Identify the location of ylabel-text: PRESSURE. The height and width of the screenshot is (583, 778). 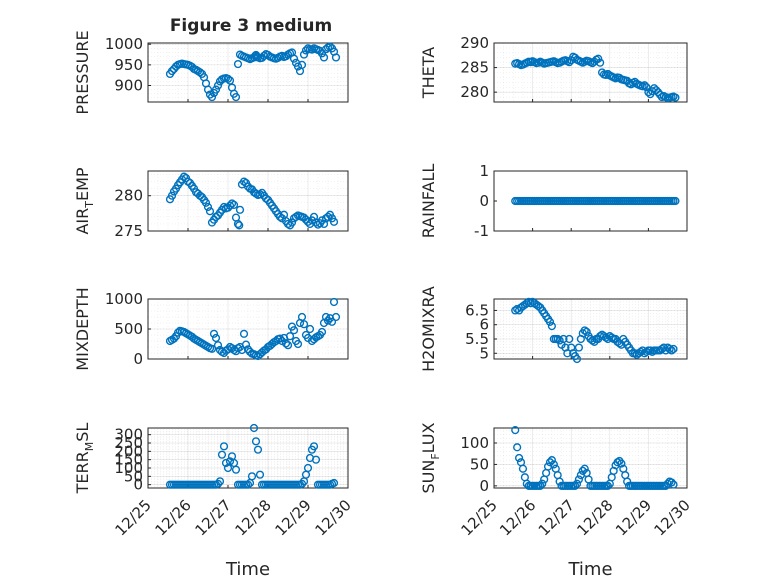
(82, 72).